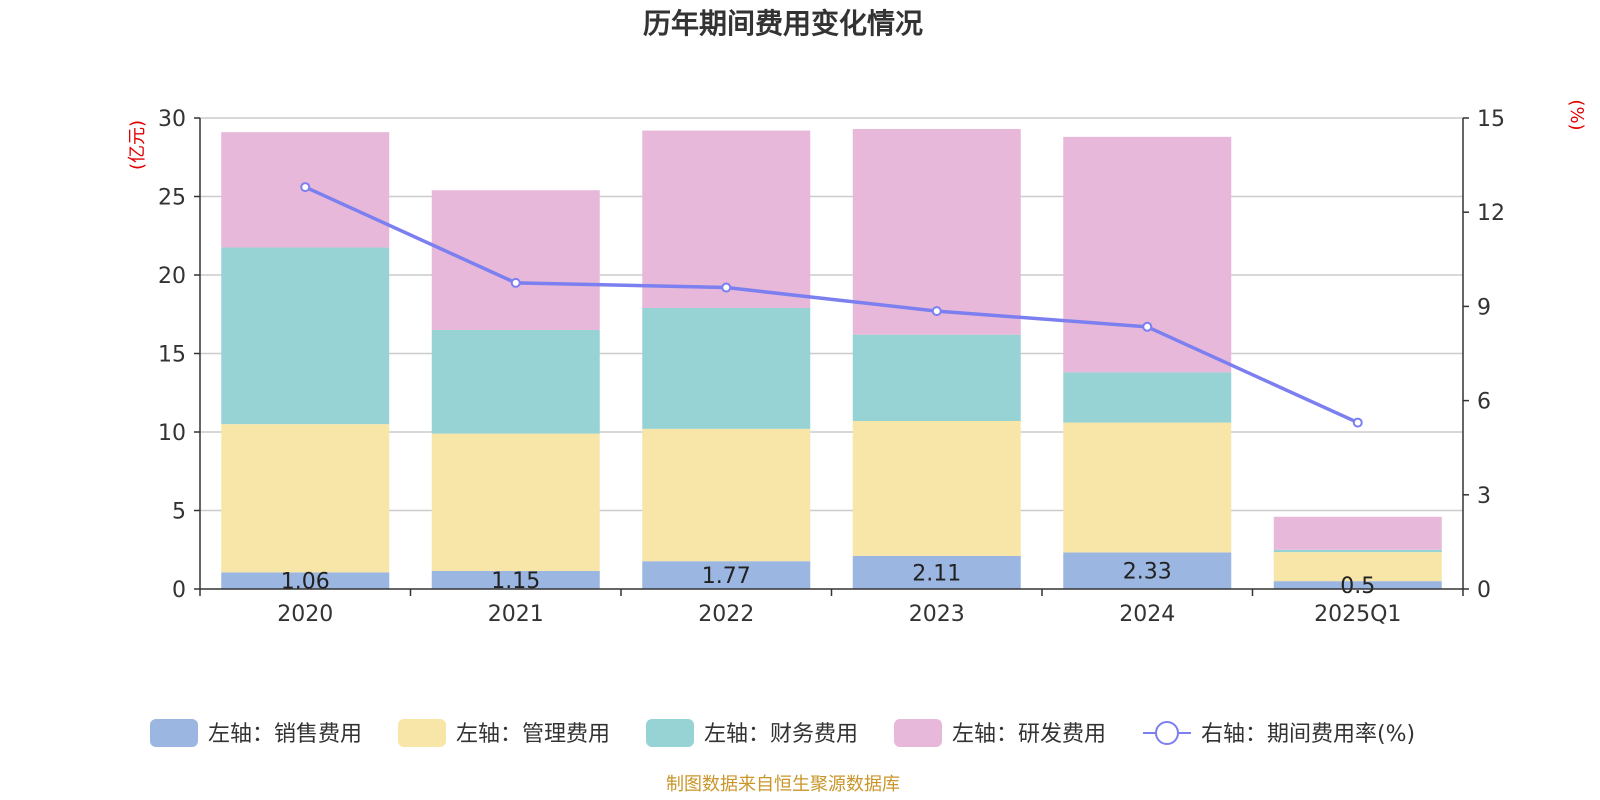 The image size is (1600, 800). Describe the element at coordinates (533, 734) in the screenshot. I see `legend-label: 左轴：管理费用` at that location.